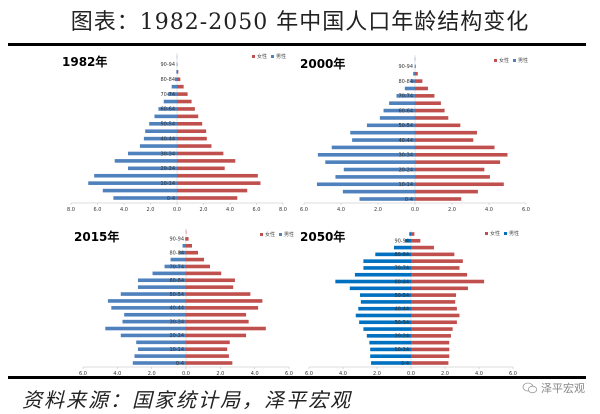 Image resolution: width=600 pixels, height=414 pixels. What do you see at coordinates (289, 234) in the screenshot?
I see `legend-label-male: 男性` at bounding box center [289, 234].